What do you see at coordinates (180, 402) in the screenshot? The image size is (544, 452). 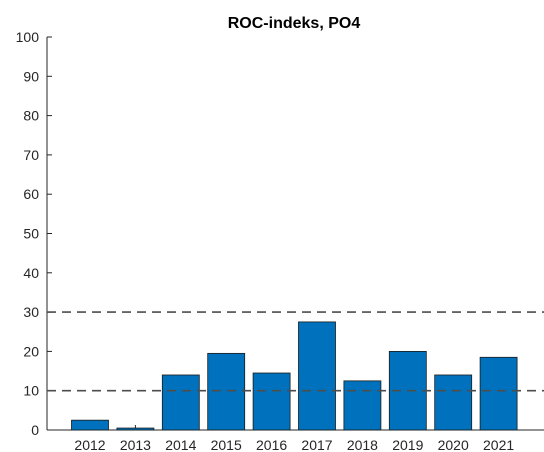 I see `bar-2014` at bounding box center [180, 402].